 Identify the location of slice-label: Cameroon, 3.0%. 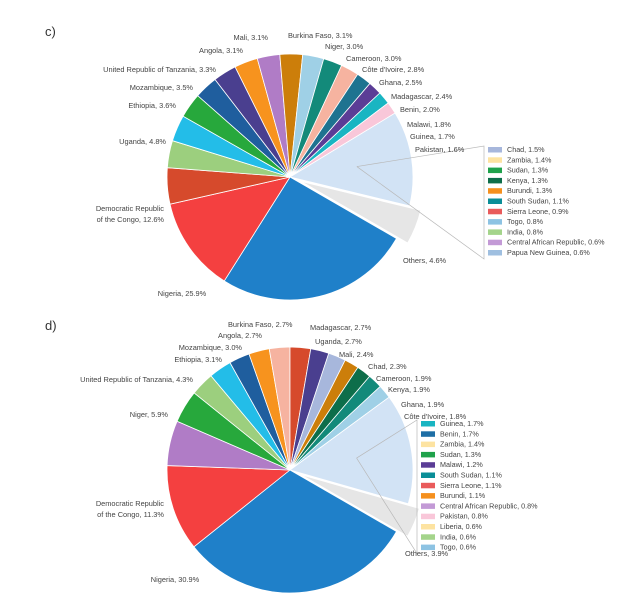
(374, 58).